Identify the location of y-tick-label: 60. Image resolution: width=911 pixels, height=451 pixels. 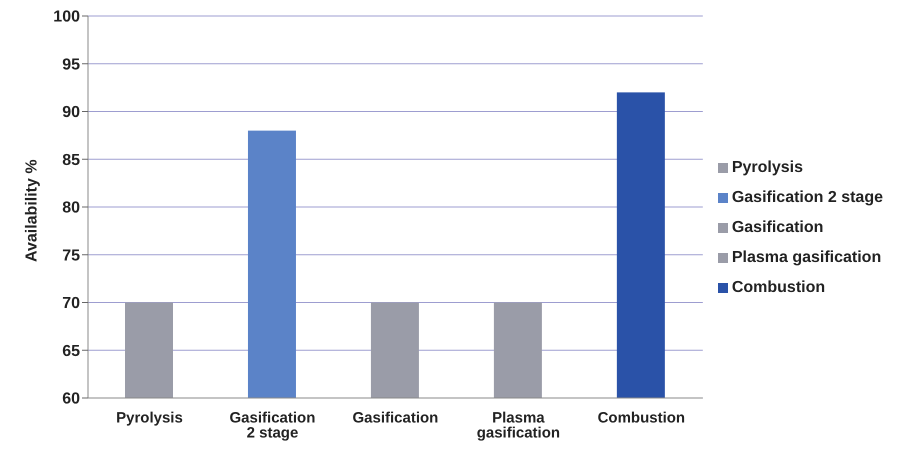
(71, 399).